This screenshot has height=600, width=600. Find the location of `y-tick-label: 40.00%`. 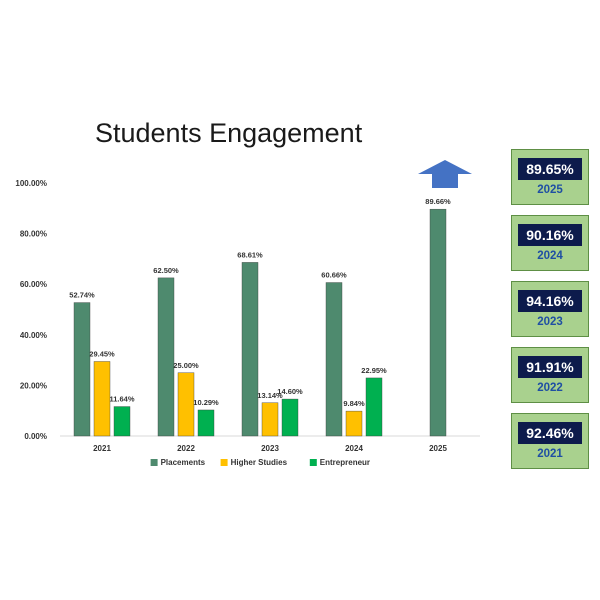

y-tick-label: 40.00% is located at coordinates (33, 335).